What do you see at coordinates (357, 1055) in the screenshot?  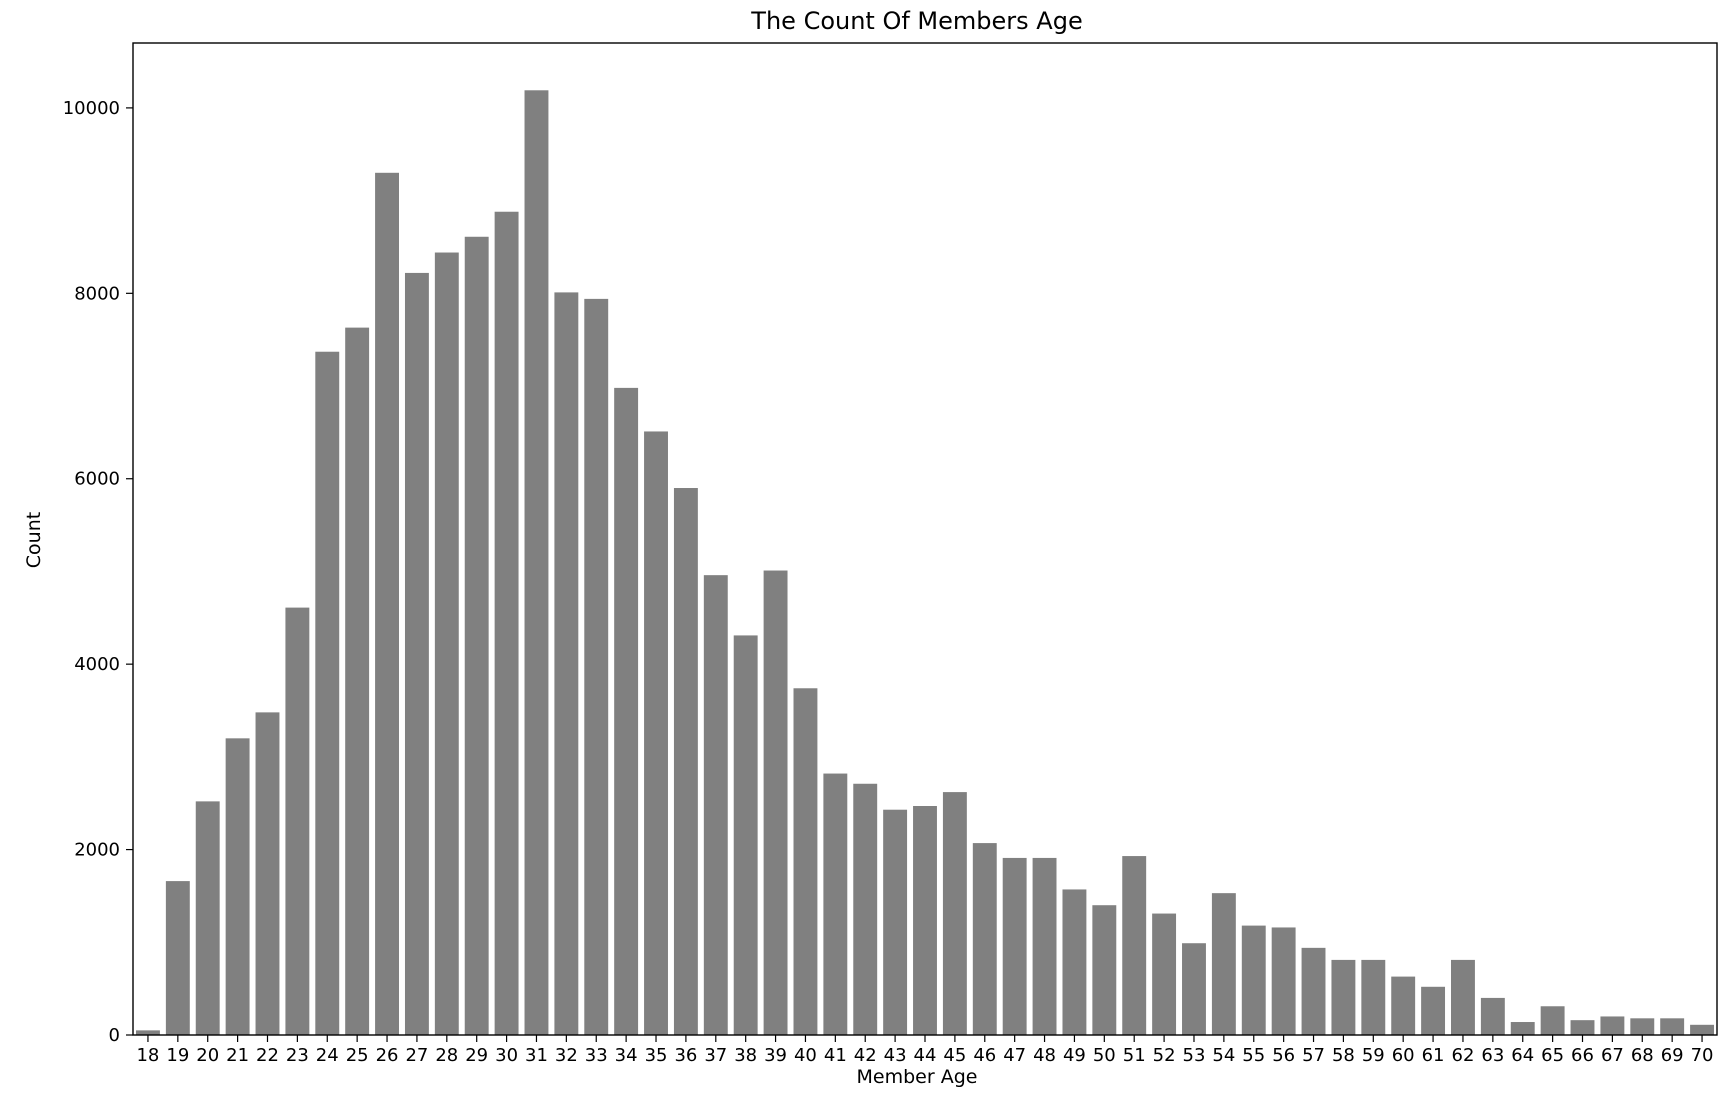 I see `x-tick-label: 25` at bounding box center [357, 1055].